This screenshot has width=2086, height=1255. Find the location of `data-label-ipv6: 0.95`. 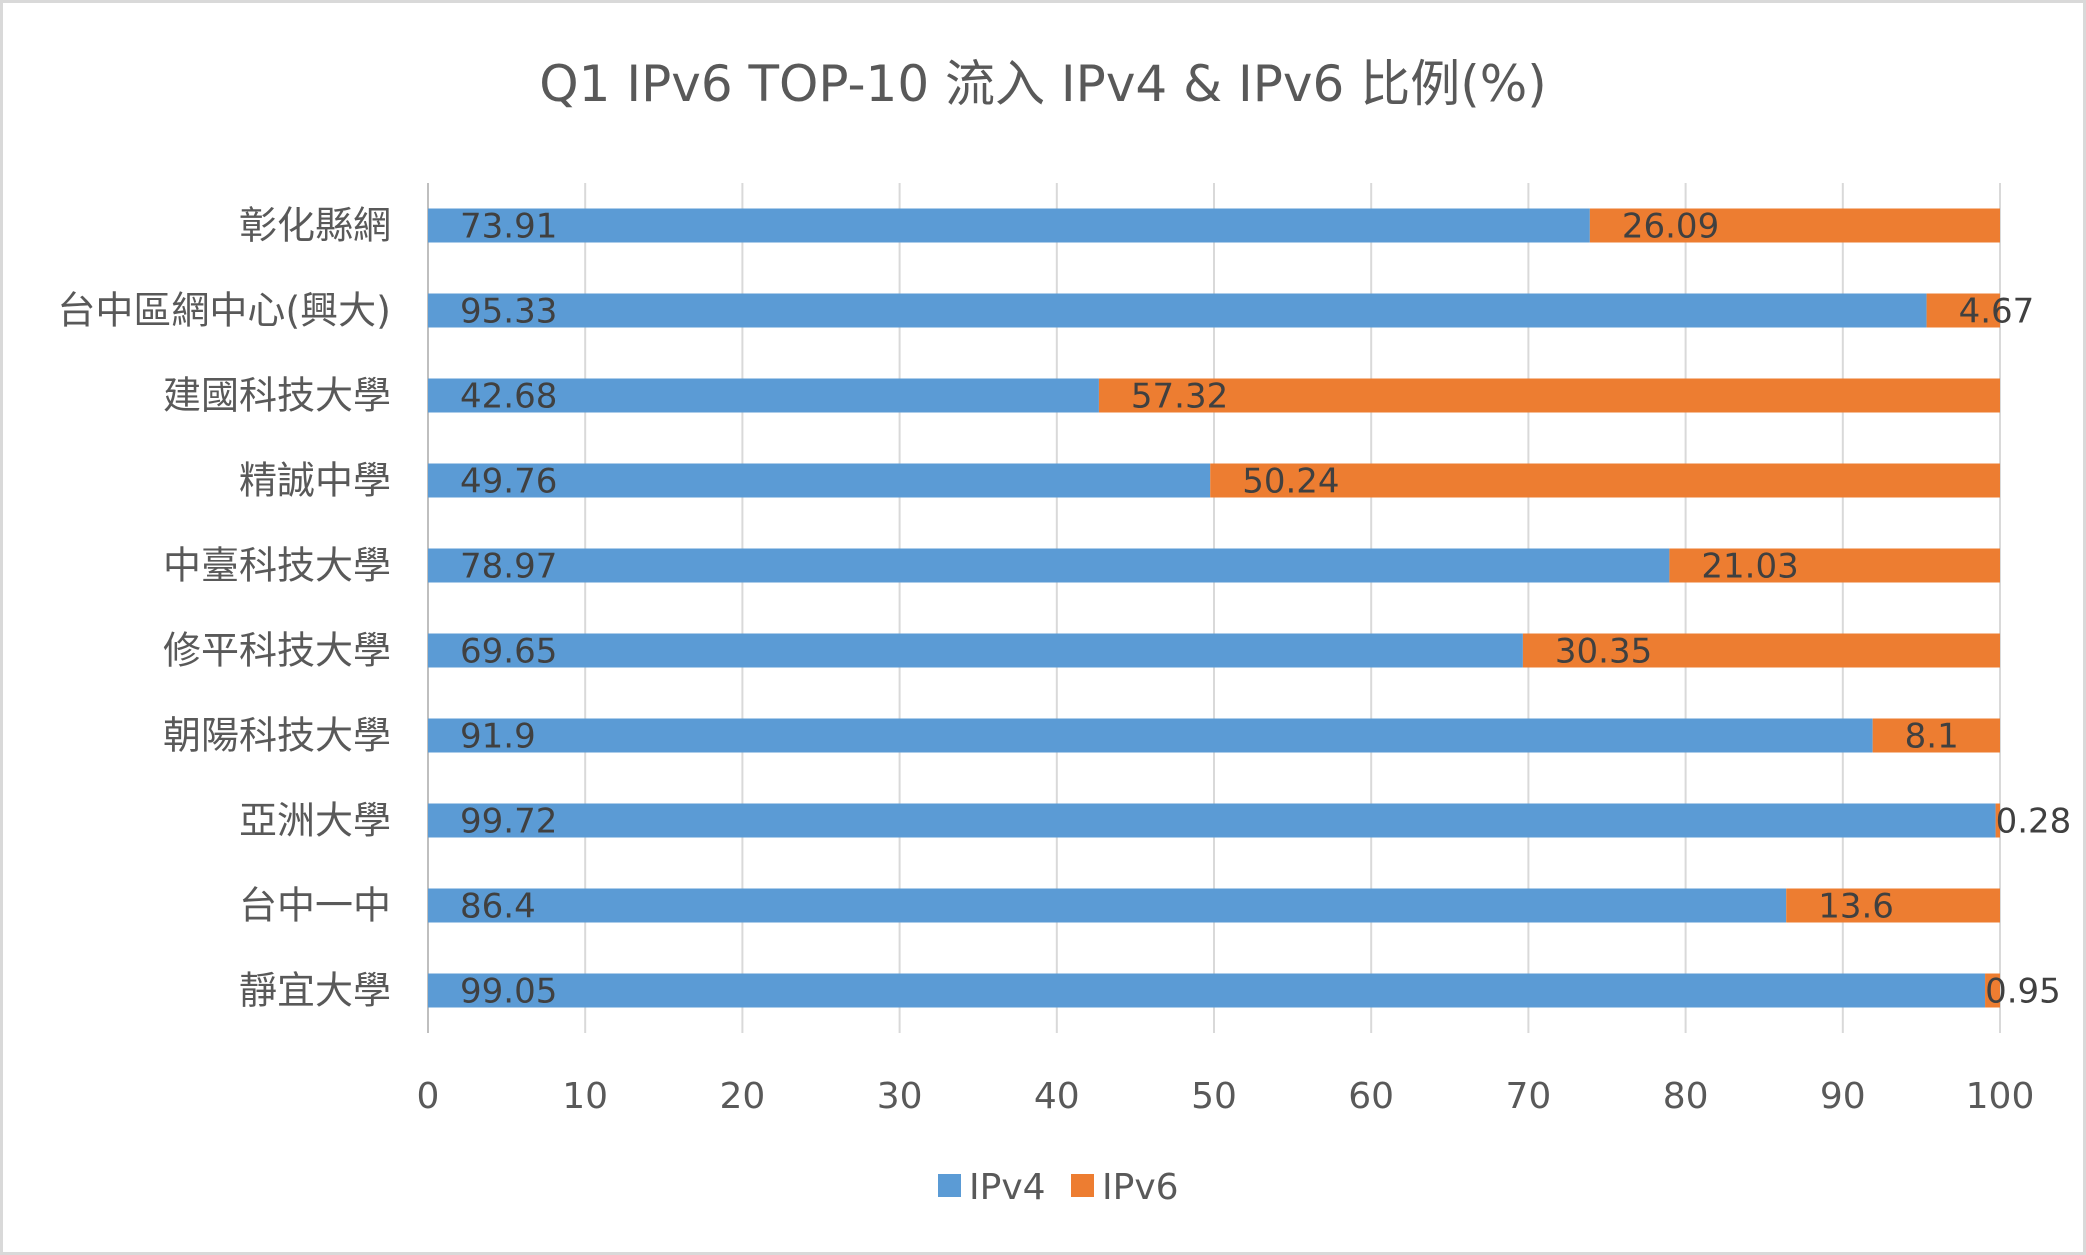

data-label-ipv6: 0.95 is located at coordinates (2023, 992).